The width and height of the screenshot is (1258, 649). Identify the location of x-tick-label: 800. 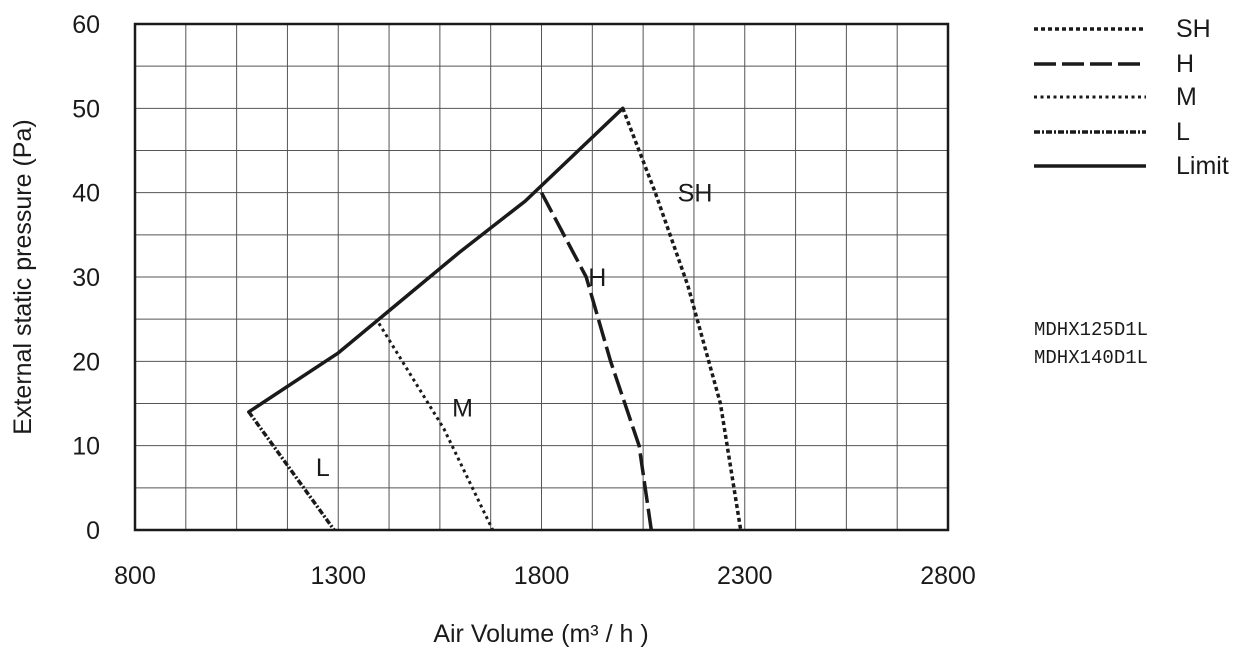
(135, 576).